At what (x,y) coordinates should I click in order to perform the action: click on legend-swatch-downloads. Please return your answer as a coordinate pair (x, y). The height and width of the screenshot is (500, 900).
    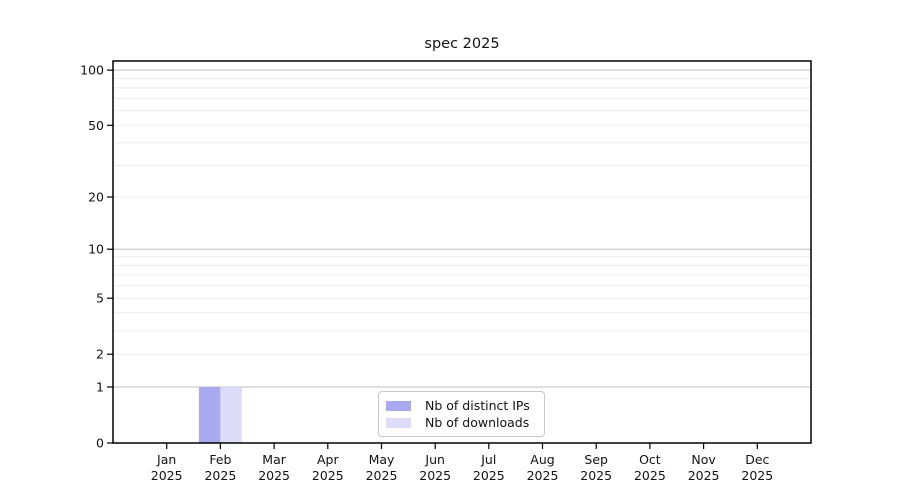
    Looking at the image, I should click on (398, 422).